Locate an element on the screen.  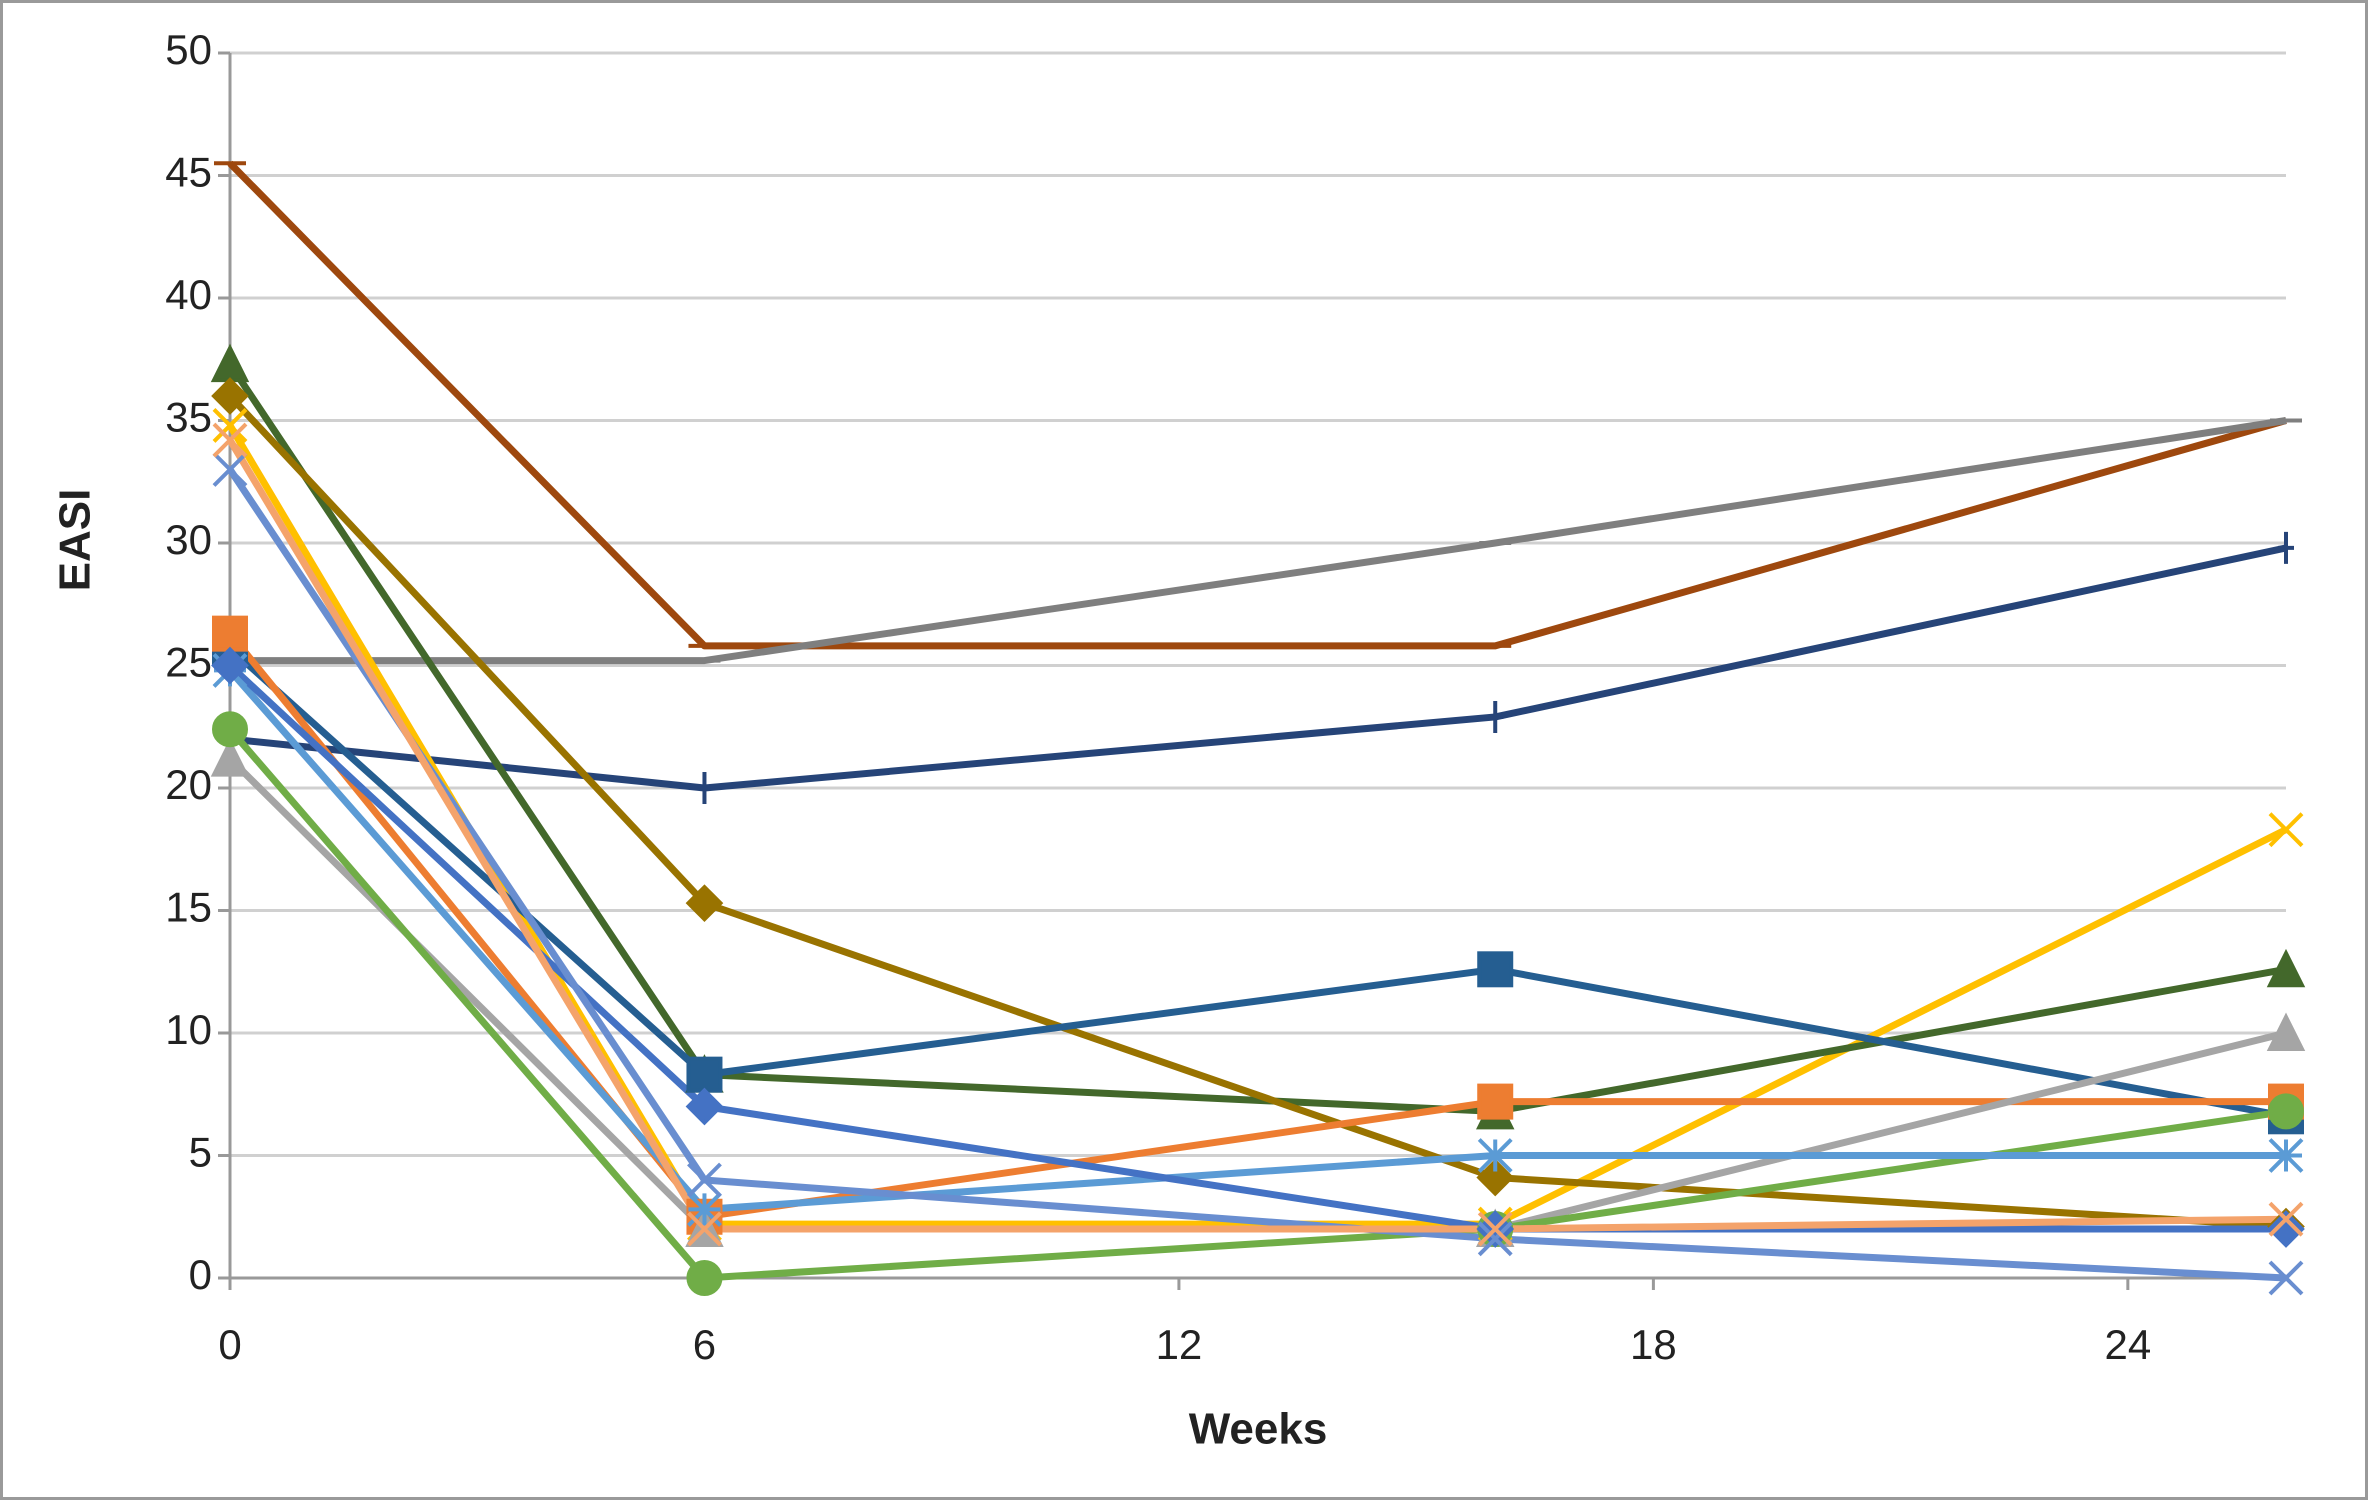
y-tick-label: 0 is located at coordinates (200, 1274).